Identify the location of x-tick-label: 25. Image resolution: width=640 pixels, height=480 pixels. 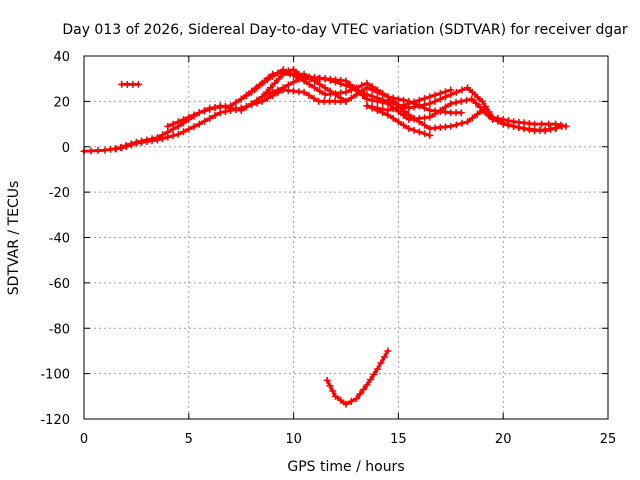
(608, 439).